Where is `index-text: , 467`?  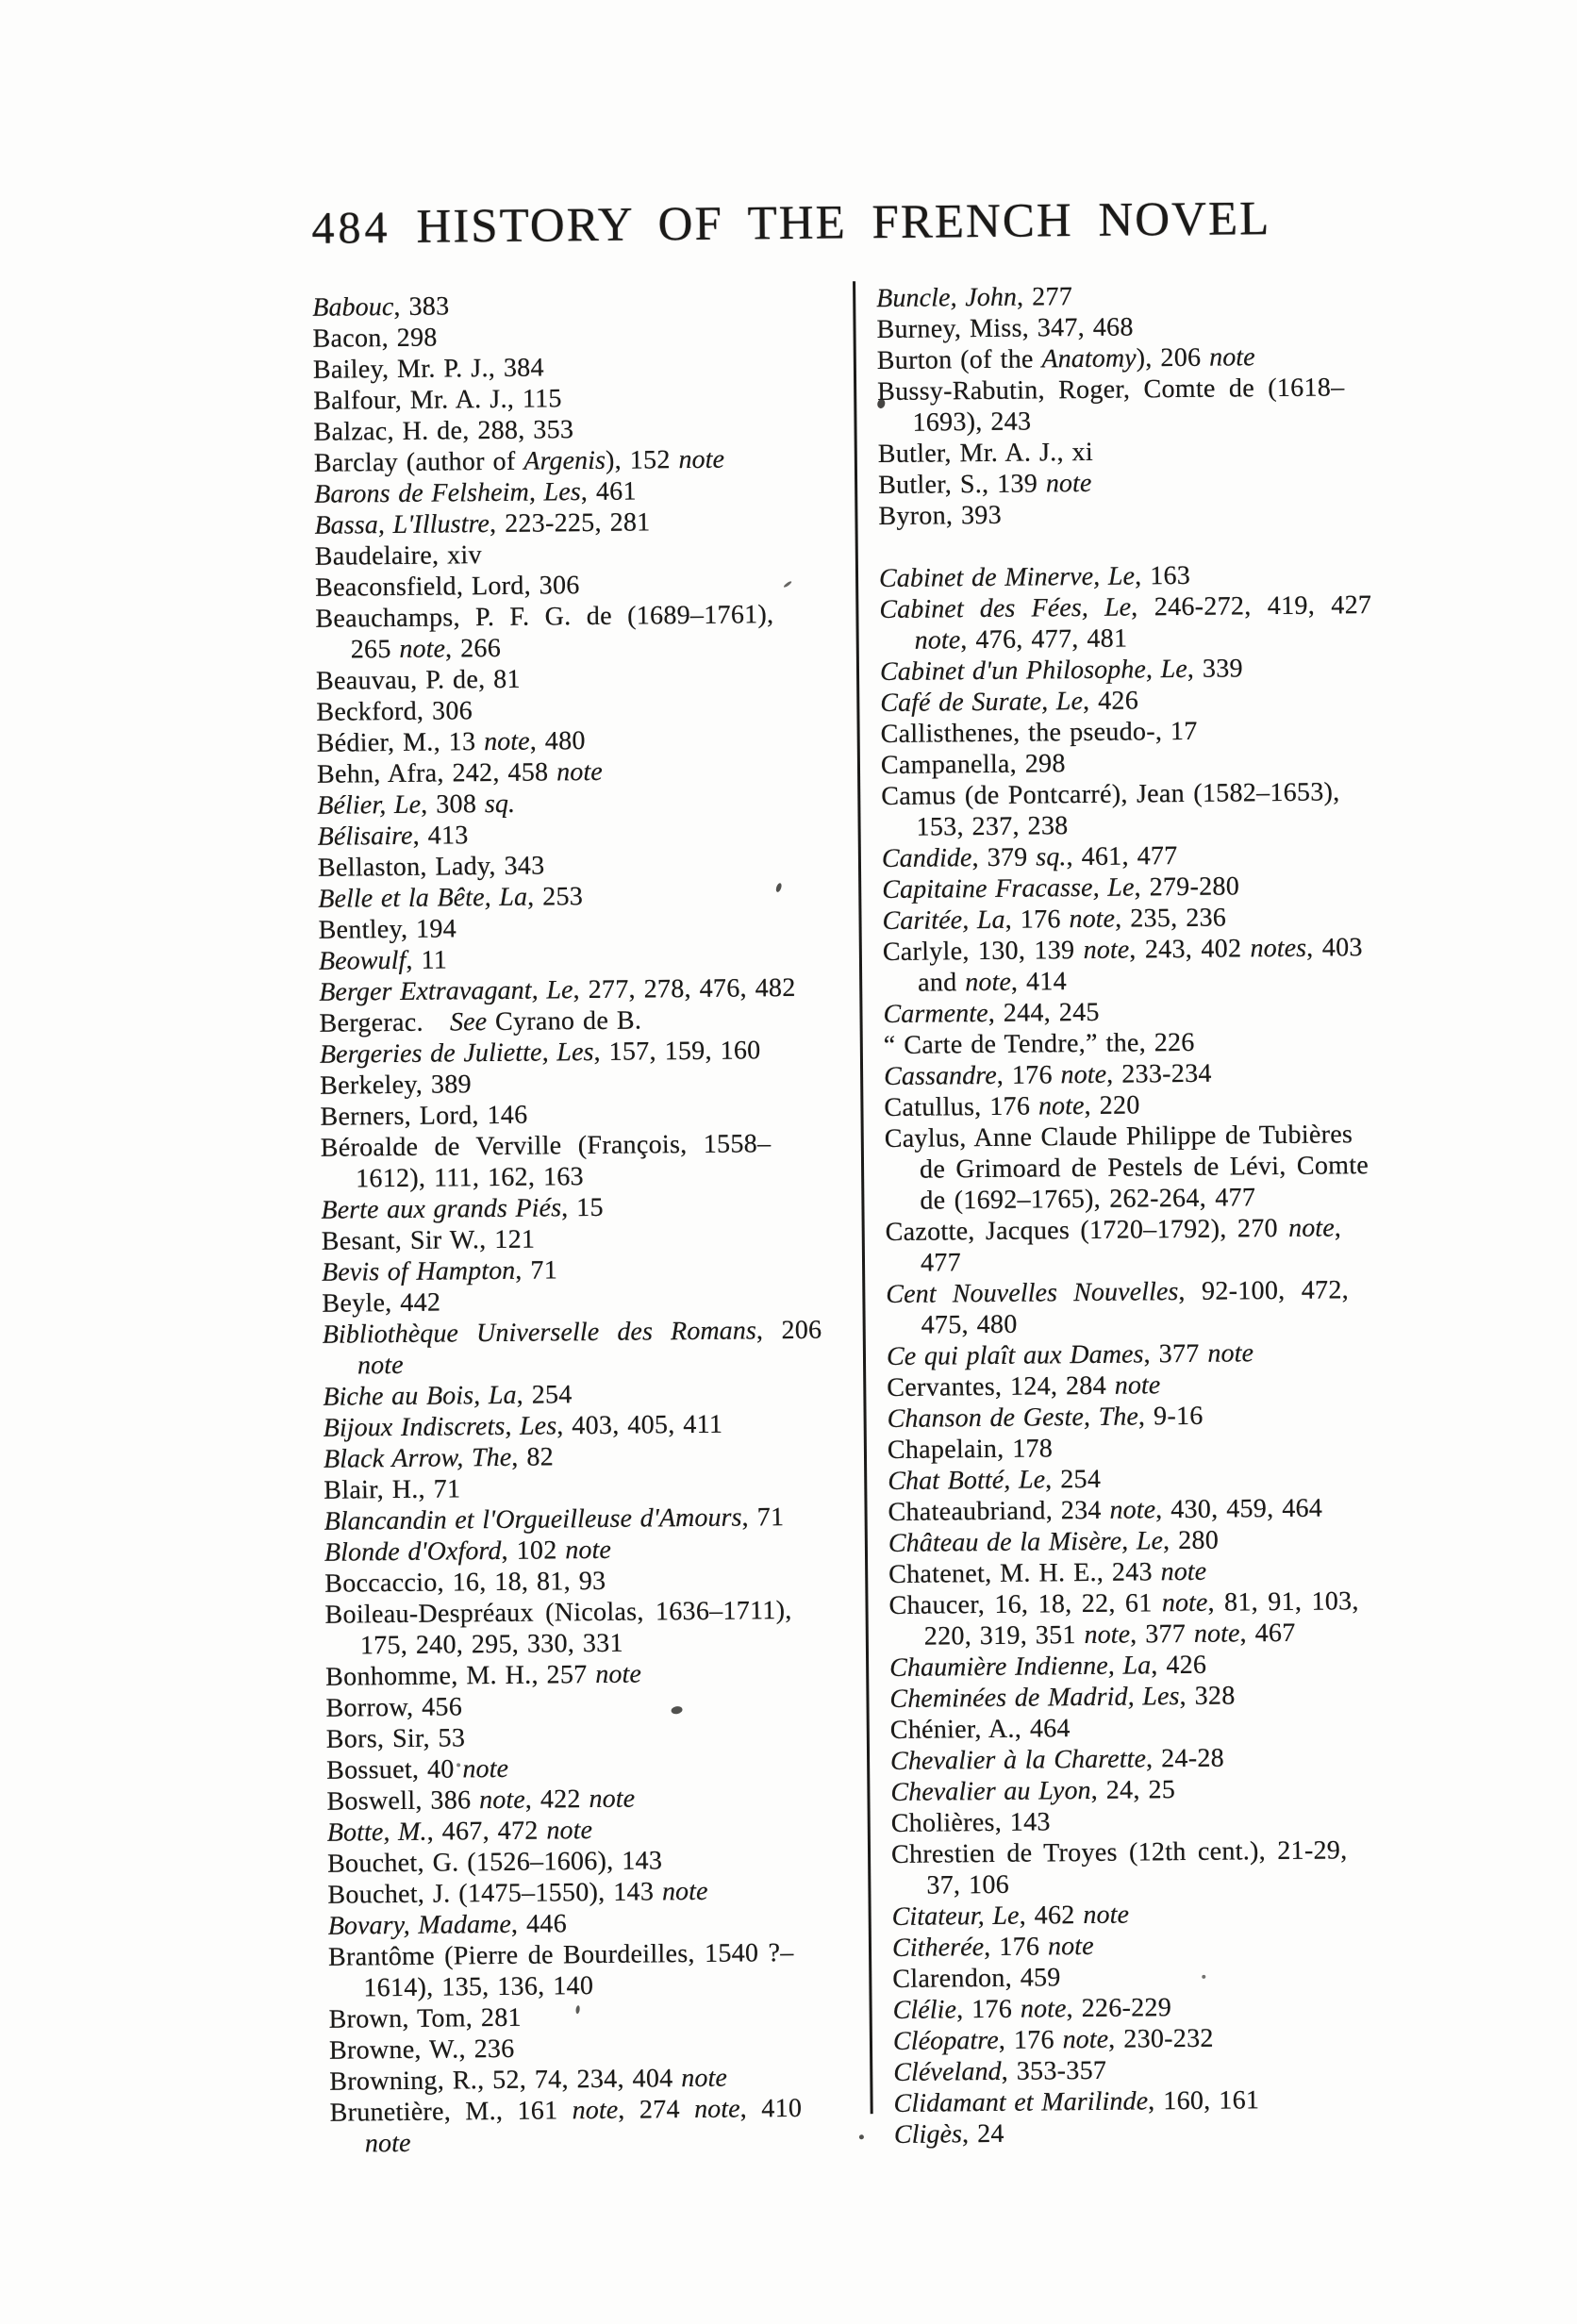 index-text: , 467 is located at coordinates (1268, 1634).